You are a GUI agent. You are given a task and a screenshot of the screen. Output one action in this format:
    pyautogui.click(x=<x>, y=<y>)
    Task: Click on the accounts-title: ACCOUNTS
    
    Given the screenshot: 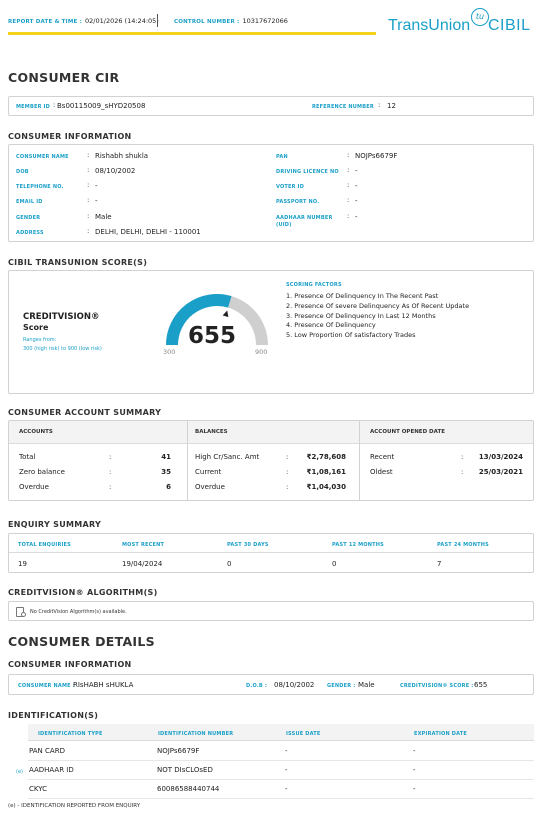 What is the action you would take?
    pyautogui.click(x=36, y=432)
    